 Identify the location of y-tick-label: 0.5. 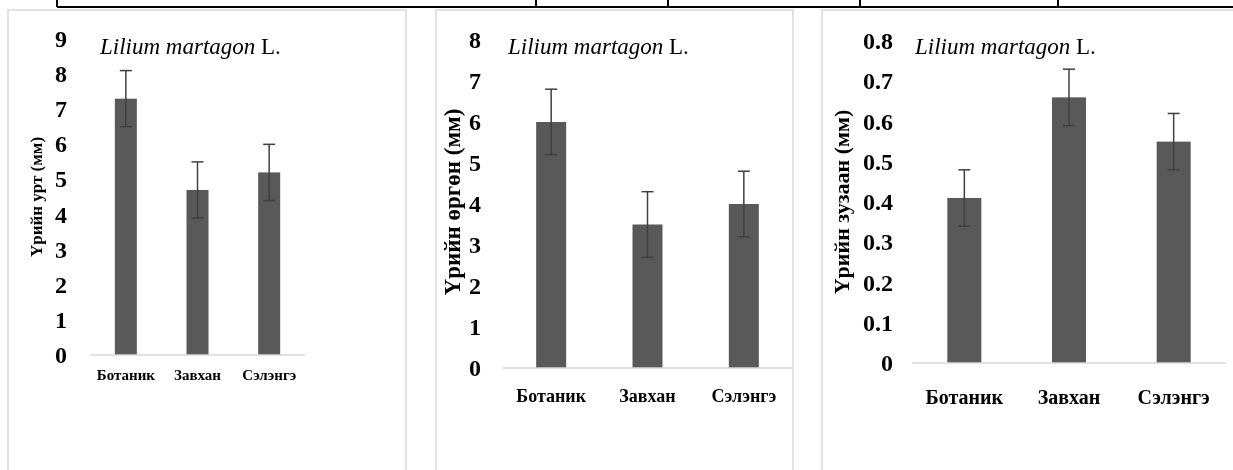
(878, 161).